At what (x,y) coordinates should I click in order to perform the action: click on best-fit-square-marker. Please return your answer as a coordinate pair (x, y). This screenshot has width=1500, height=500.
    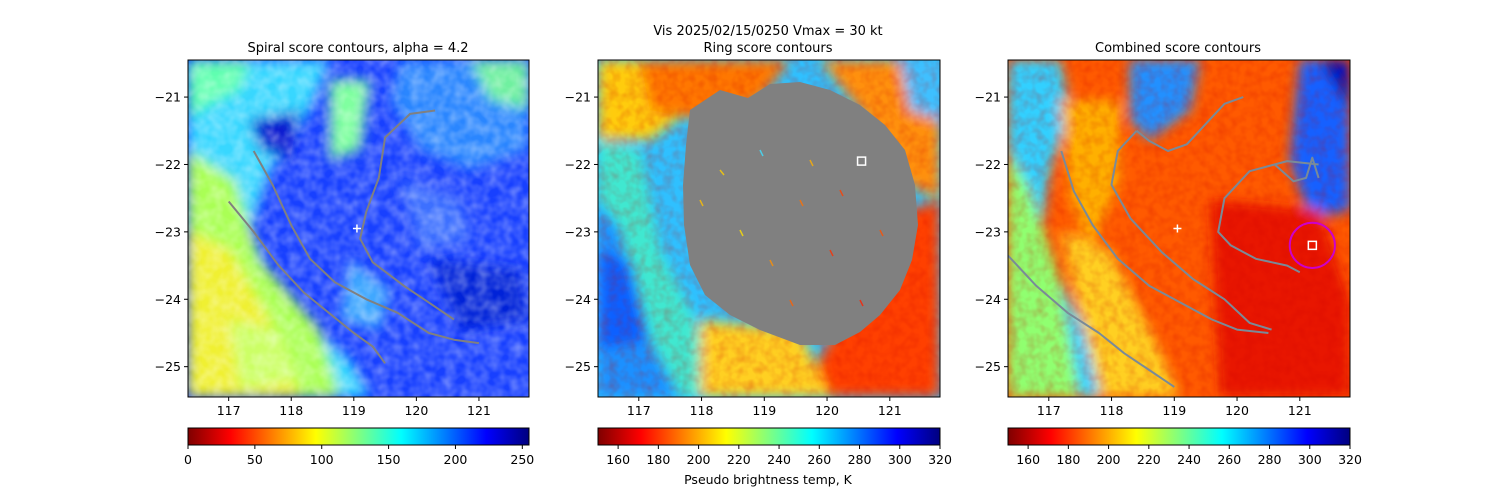
    Looking at the image, I should click on (1312, 245).